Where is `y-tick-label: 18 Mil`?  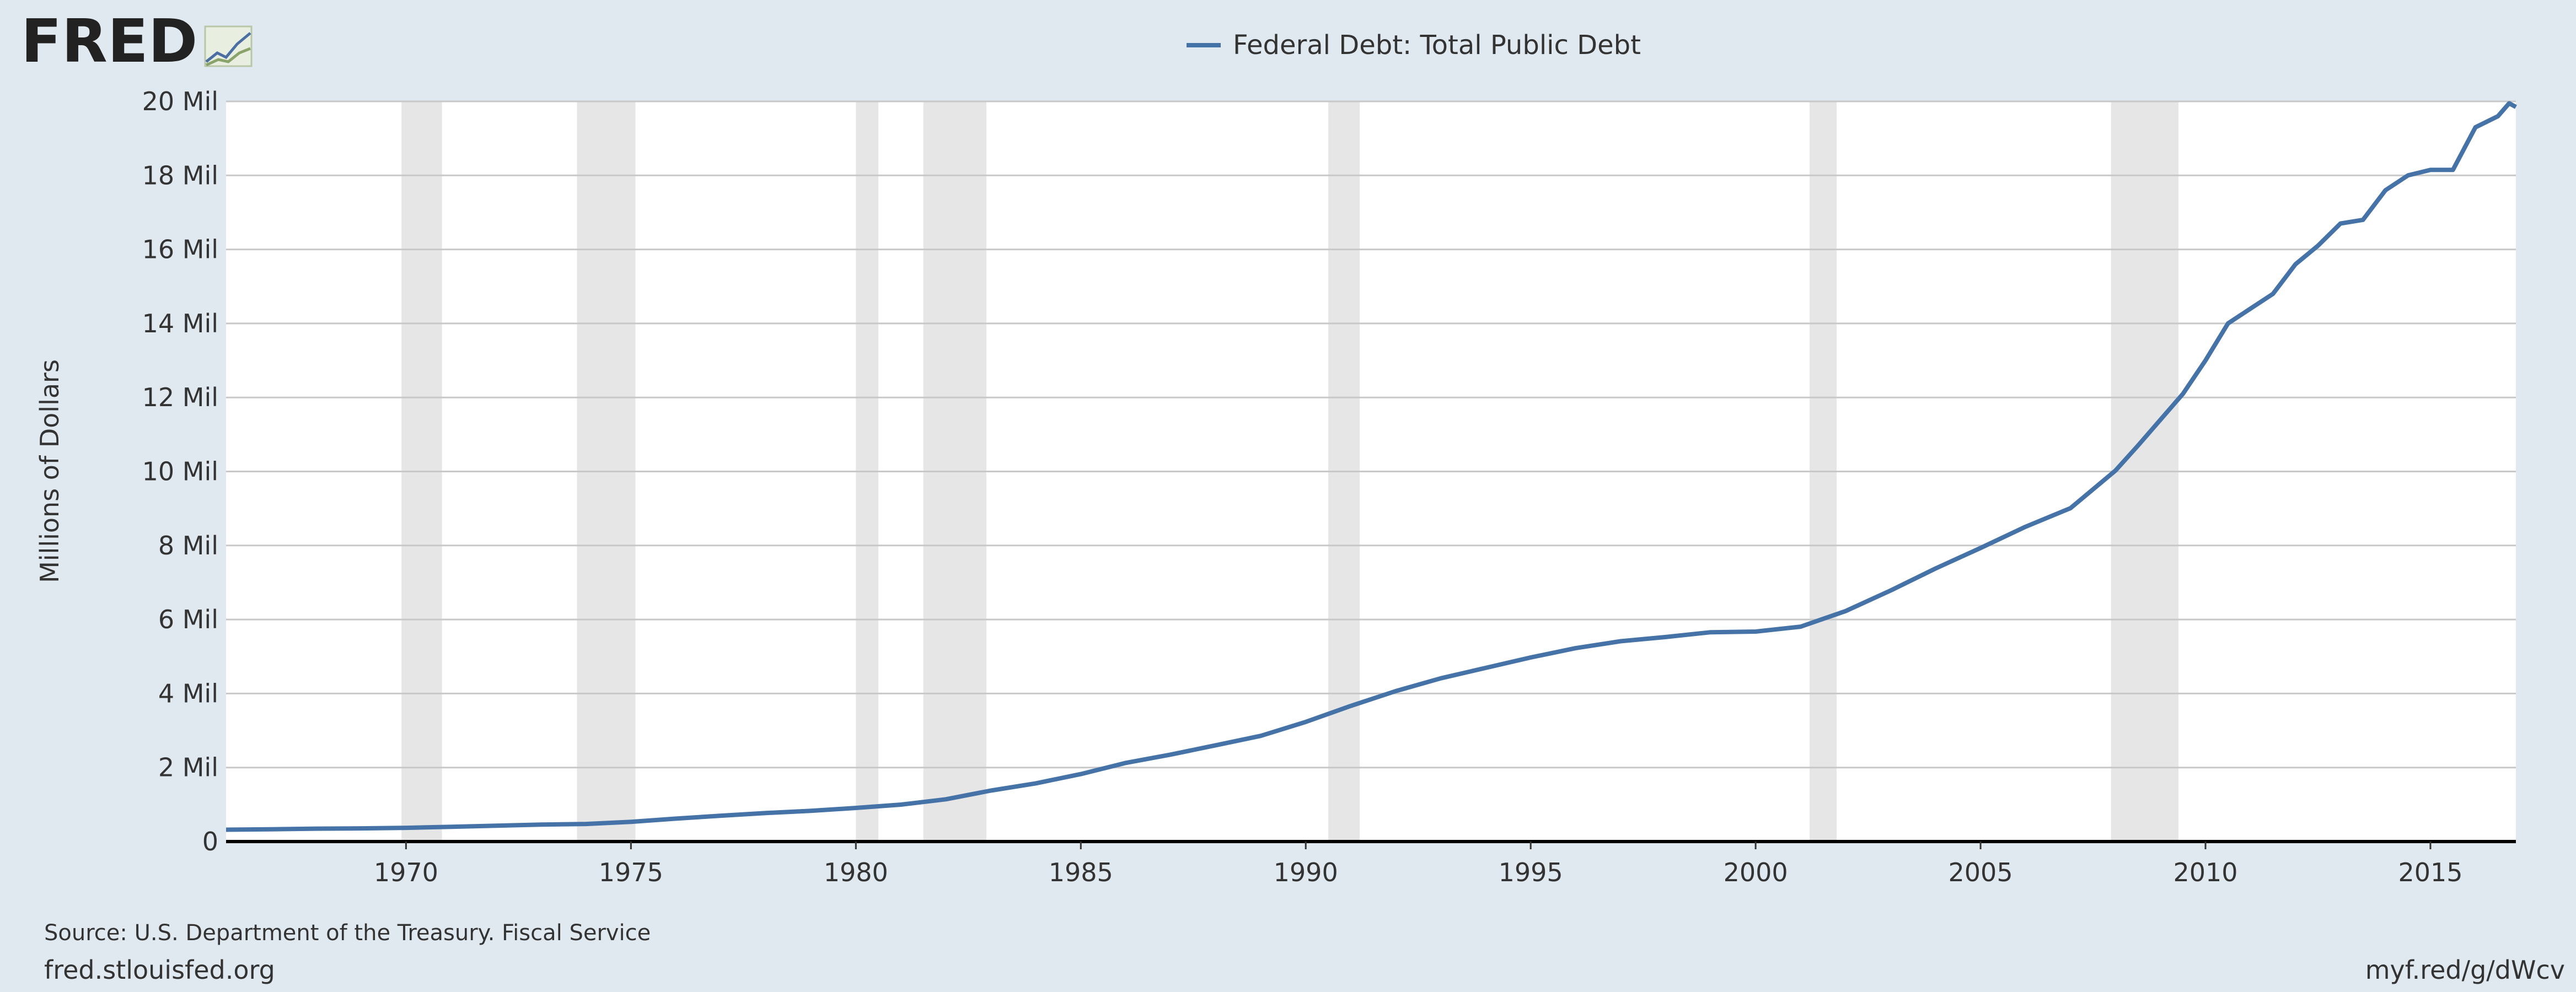
y-tick-label: 18 Mil is located at coordinates (180, 175).